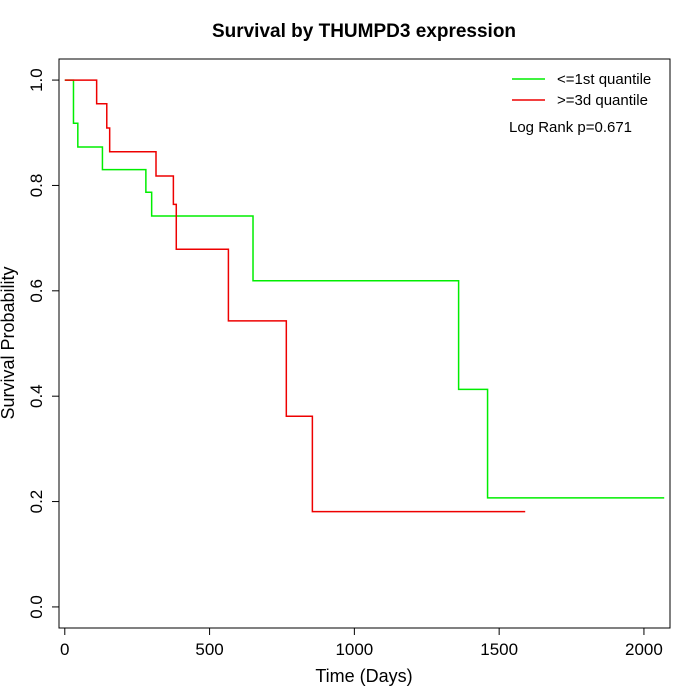 The height and width of the screenshot is (700, 700). I want to click on legend-label-high-quantile: >=3d quantile, so click(602, 100).